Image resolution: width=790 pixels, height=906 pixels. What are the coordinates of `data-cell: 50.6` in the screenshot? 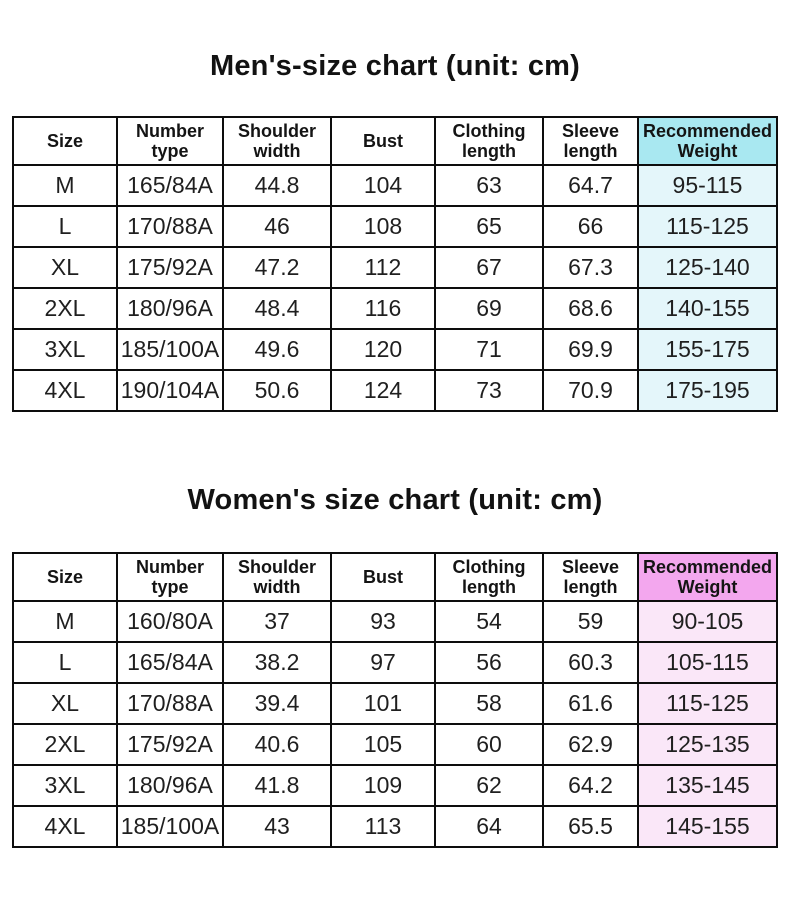 It's located at (277, 390).